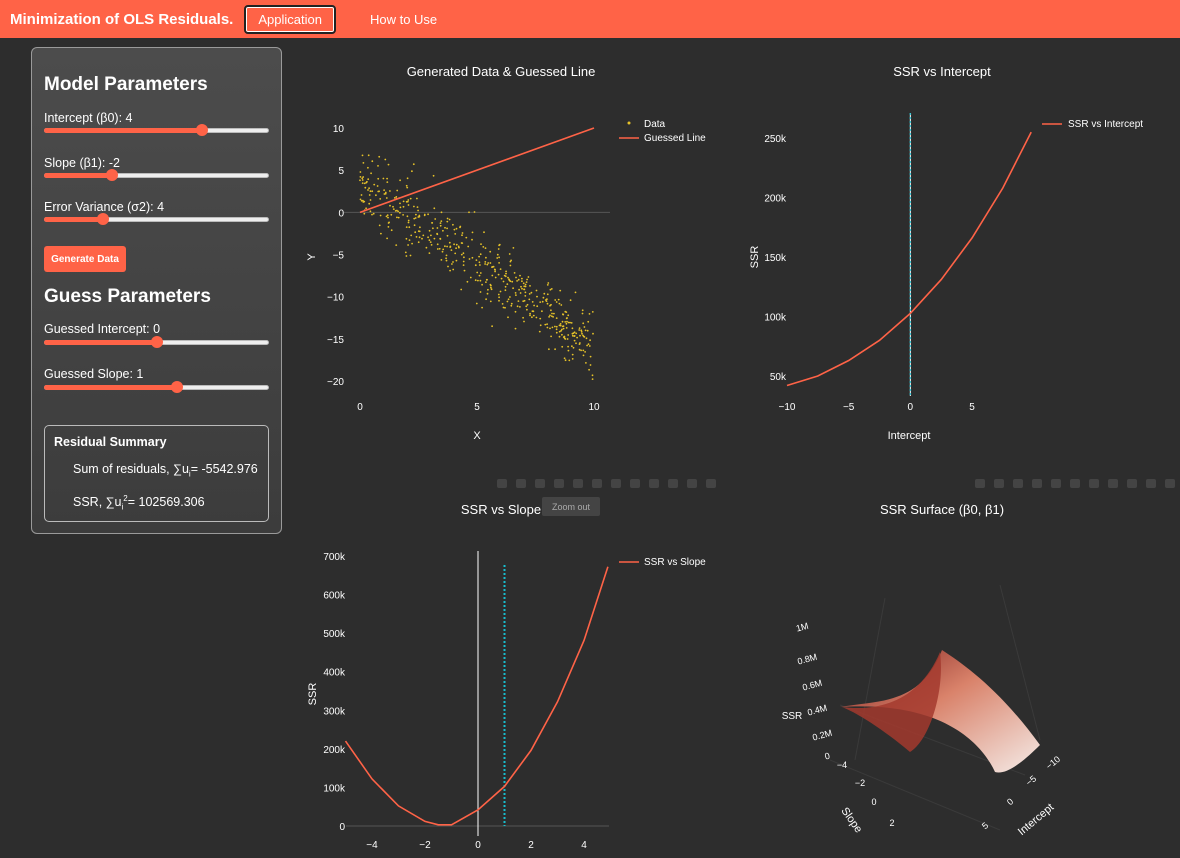 The image size is (1180, 858). I want to click on guessed-line, so click(477, 170).